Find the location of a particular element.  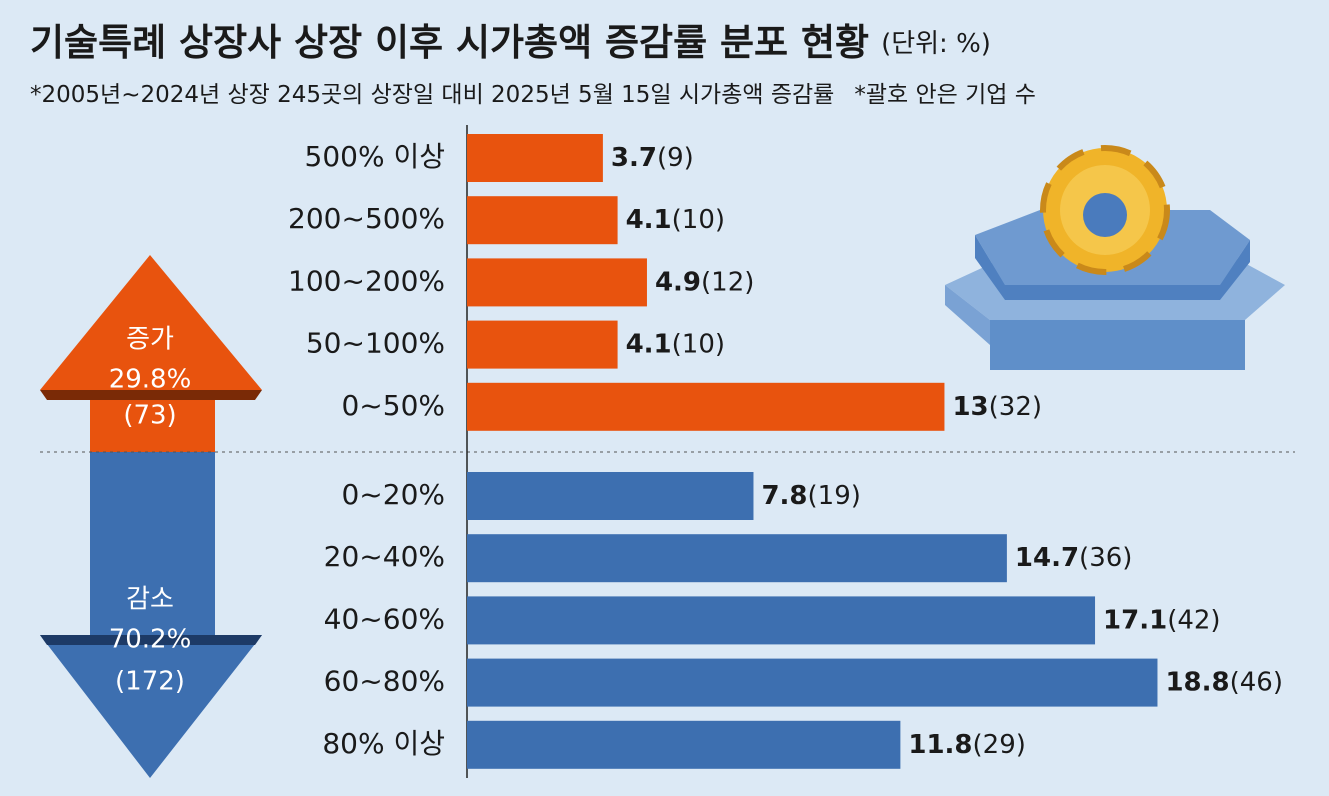

note: *괄호 안은 기업 수 is located at coordinates (945, 95).